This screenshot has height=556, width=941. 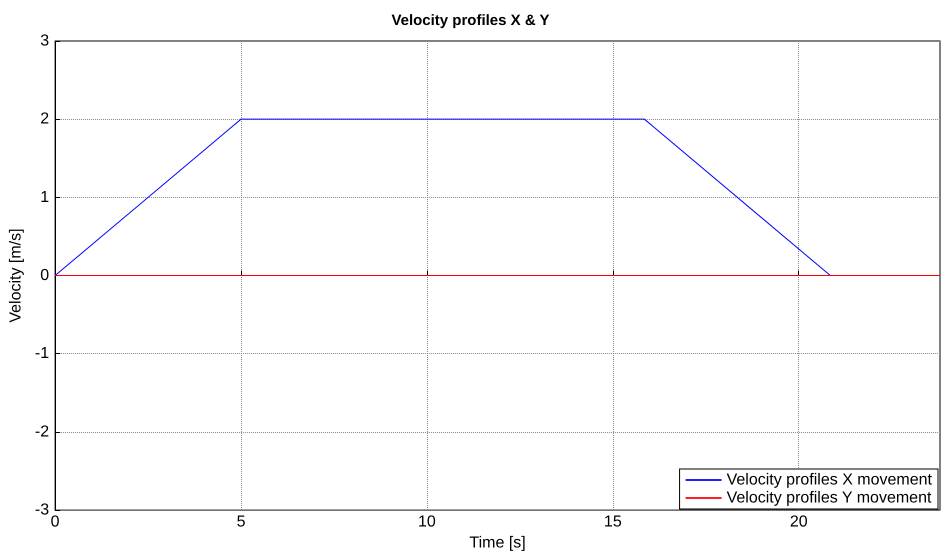 What do you see at coordinates (42, 431) in the screenshot?
I see `y-tick-label: -2` at bounding box center [42, 431].